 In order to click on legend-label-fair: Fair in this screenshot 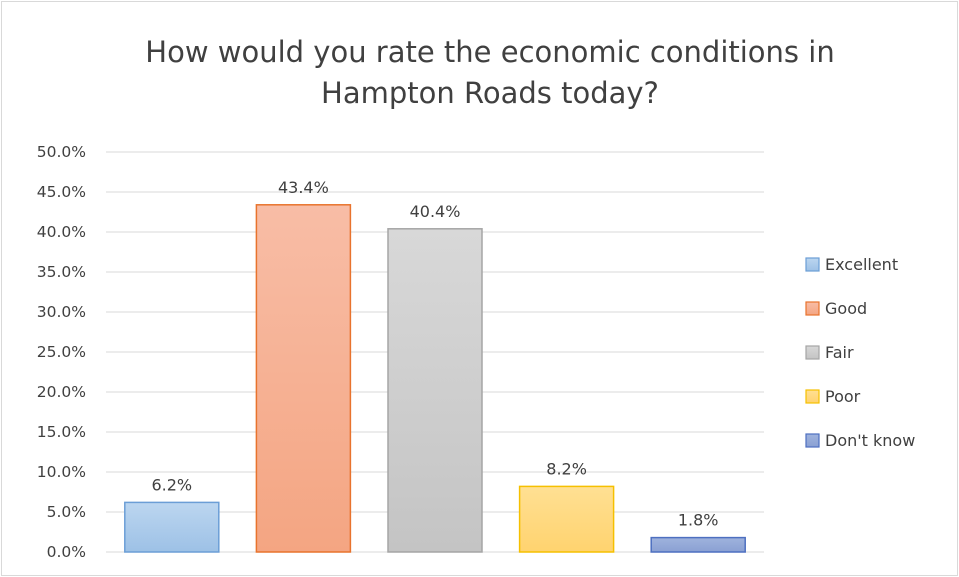, I will do `click(839, 352)`.